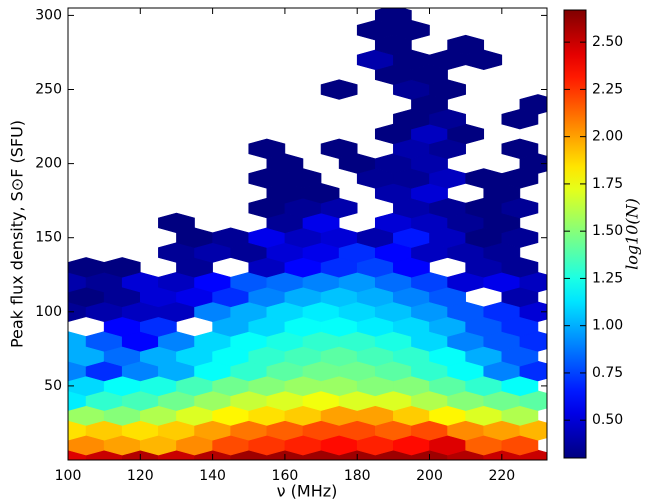 The height and width of the screenshot is (504, 650). I want to click on y-tick-label: 50, so click(53, 386).